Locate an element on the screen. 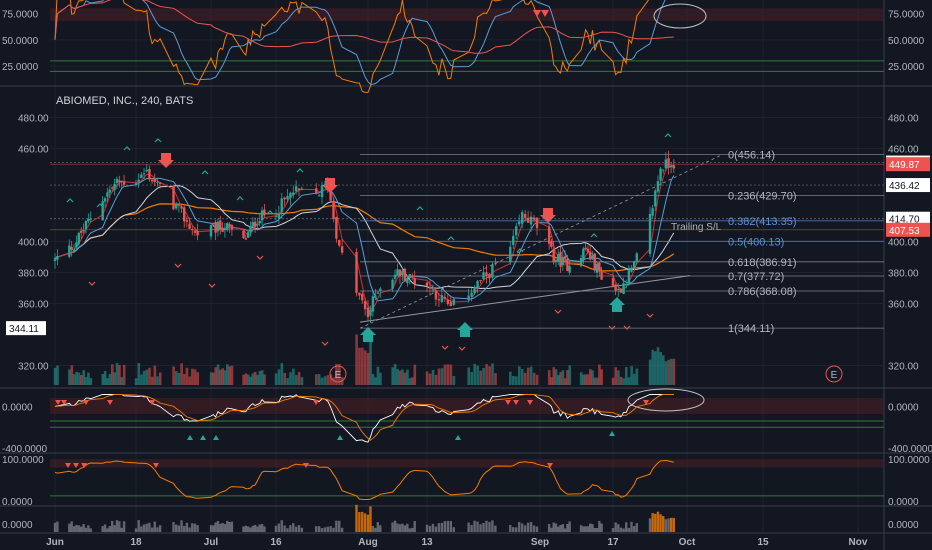 The image size is (932, 550). annotation-ellipse is located at coordinates (666, 400).